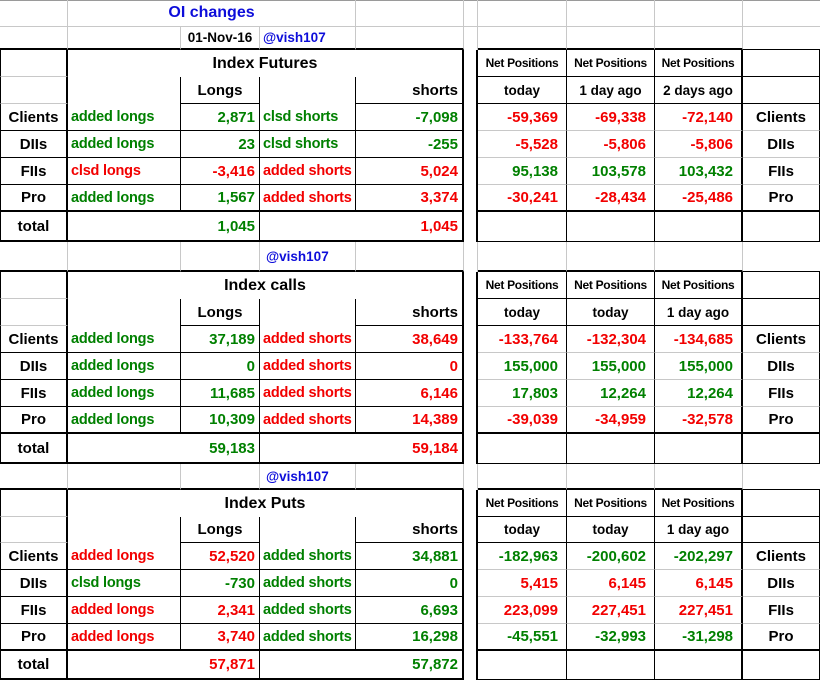 The image size is (820, 680). Describe the element at coordinates (164, 665) in the screenshot. I see `puts-total-long-value: 57,871` at that location.